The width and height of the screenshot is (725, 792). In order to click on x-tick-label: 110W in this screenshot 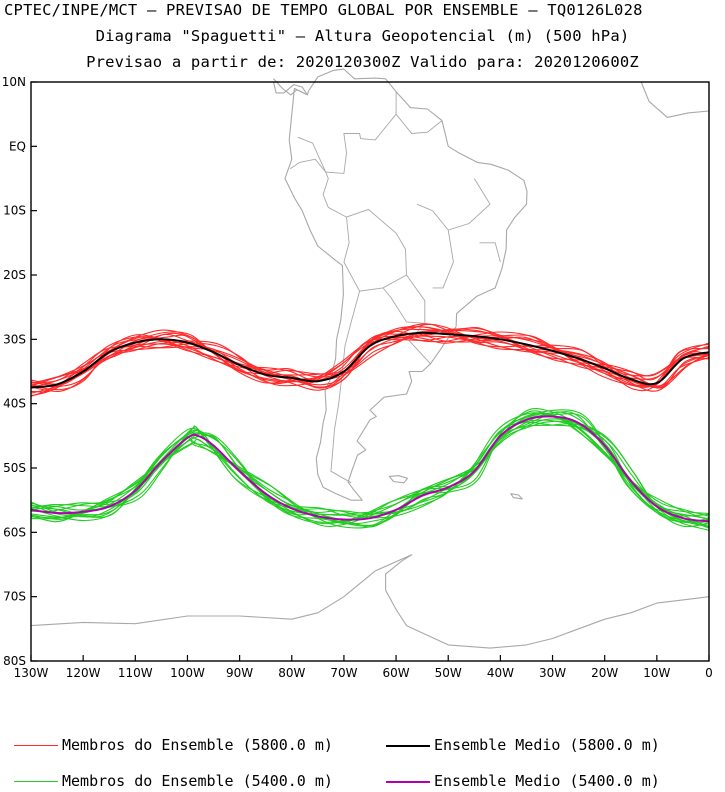, I will do `click(135, 673)`.